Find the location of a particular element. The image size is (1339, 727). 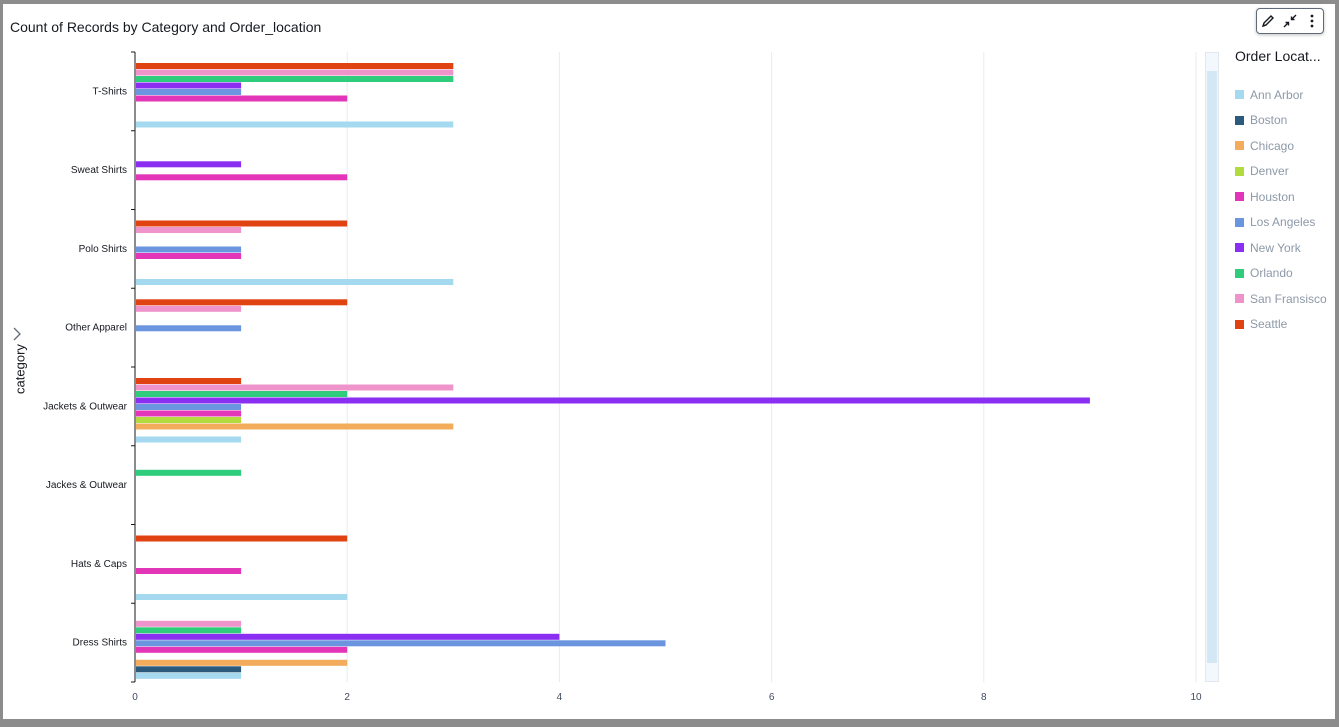

legend-item: Houston is located at coordinates (1285, 197).